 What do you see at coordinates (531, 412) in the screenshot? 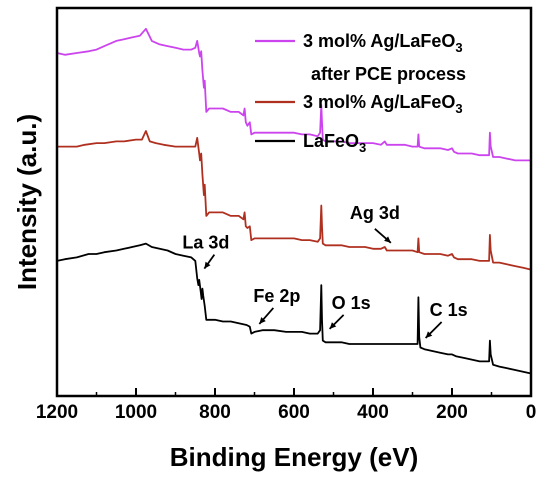
I see `x-tick-label: 0` at bounding box center [531, 412].